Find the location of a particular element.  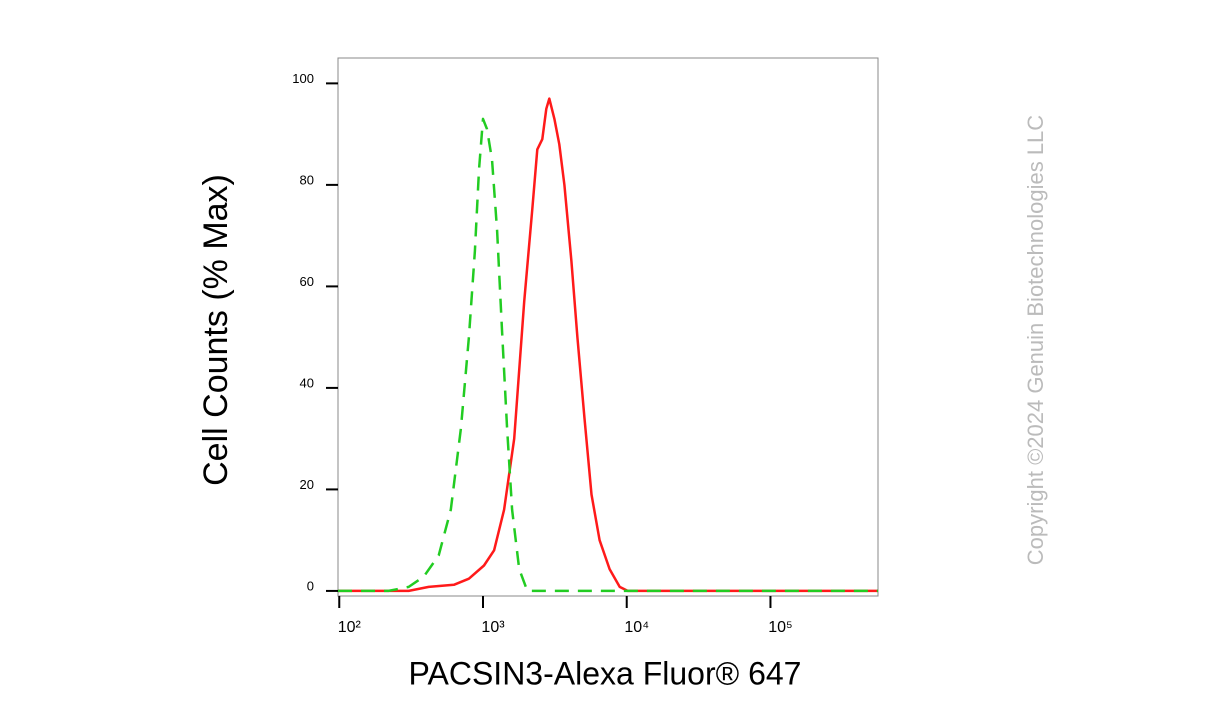

y-tick-label: 20 is located at coordinates (307, 484).